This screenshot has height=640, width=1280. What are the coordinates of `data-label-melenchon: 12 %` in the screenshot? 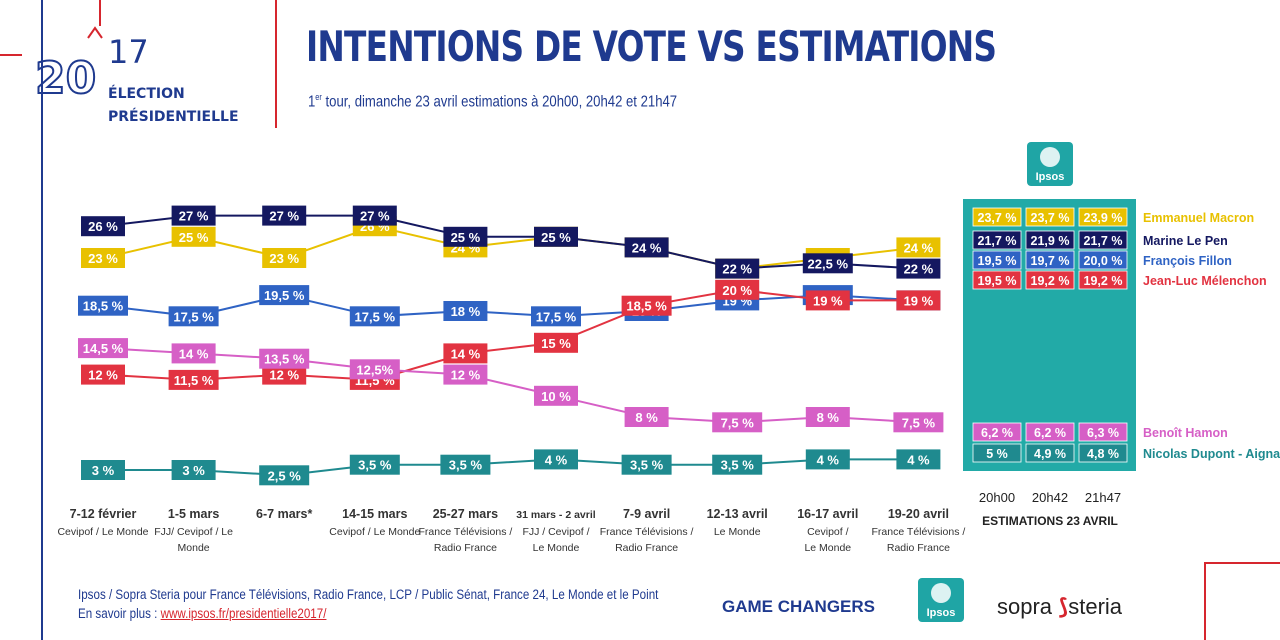 It's located at (284, 375).